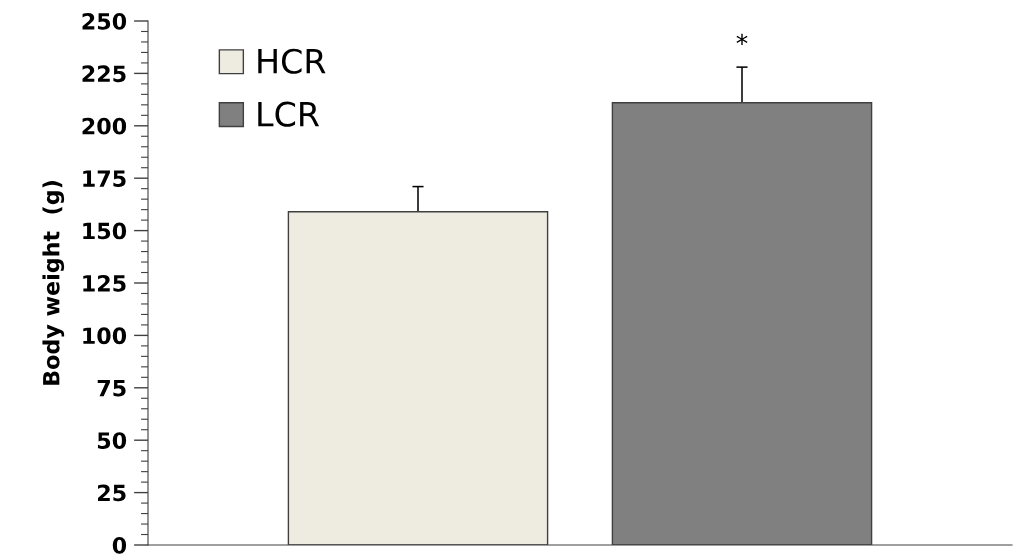  Describe the element at coordinates (104, 283) in the screenshot. I see `y-tick-label: 125` at that location.